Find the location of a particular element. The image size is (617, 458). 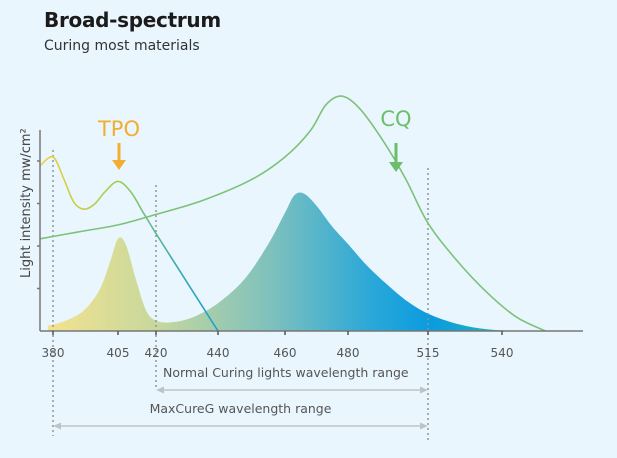

chart-title: Broad-spectrum is located at coordinates (132, 20).